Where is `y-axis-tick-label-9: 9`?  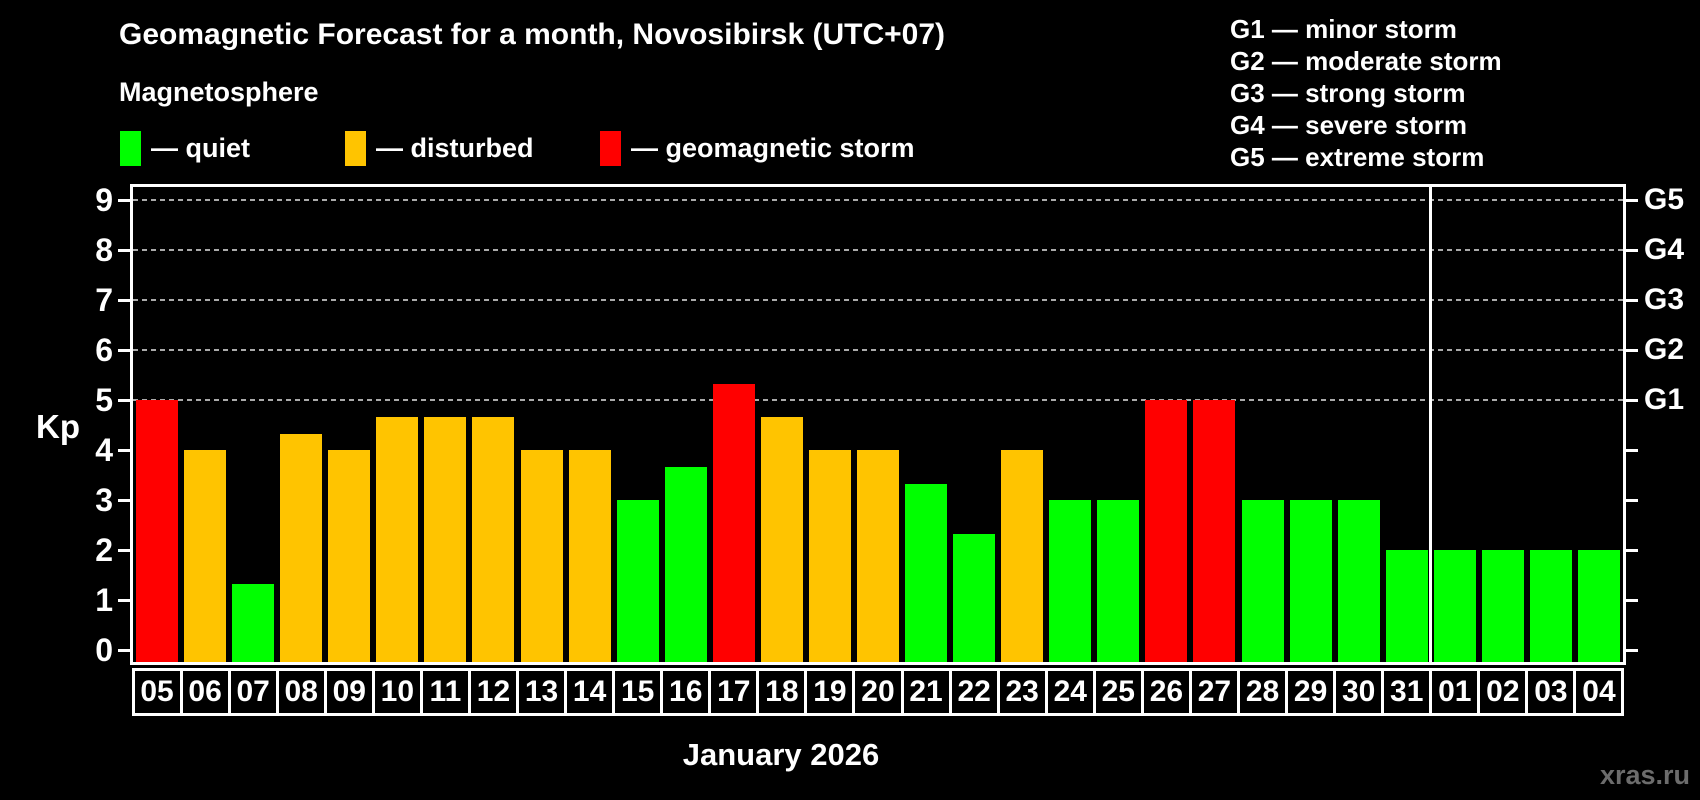
y-axis-tick-label-9: 9 is located at coordinates (104, 200).